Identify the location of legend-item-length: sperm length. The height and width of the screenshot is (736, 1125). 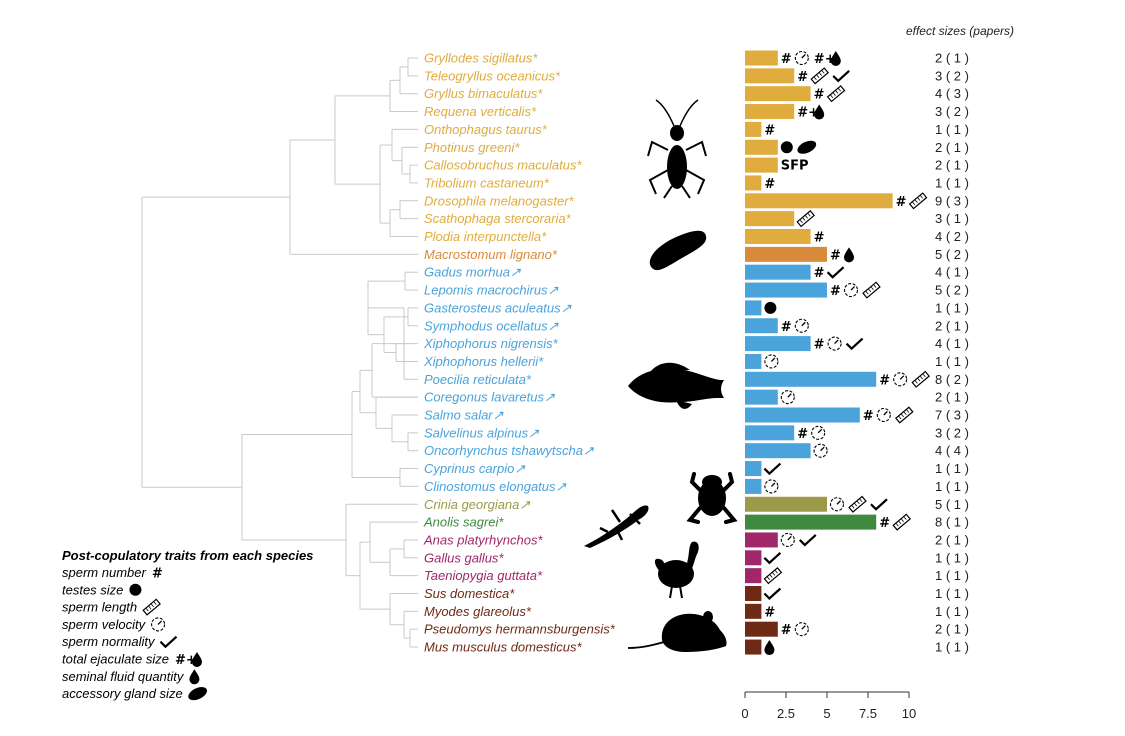
(99, 607).